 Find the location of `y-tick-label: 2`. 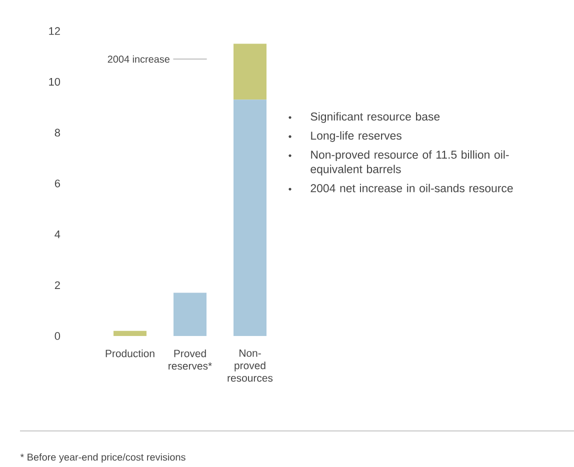

y-tick-label: 2 is located at coordinates (57, 285).